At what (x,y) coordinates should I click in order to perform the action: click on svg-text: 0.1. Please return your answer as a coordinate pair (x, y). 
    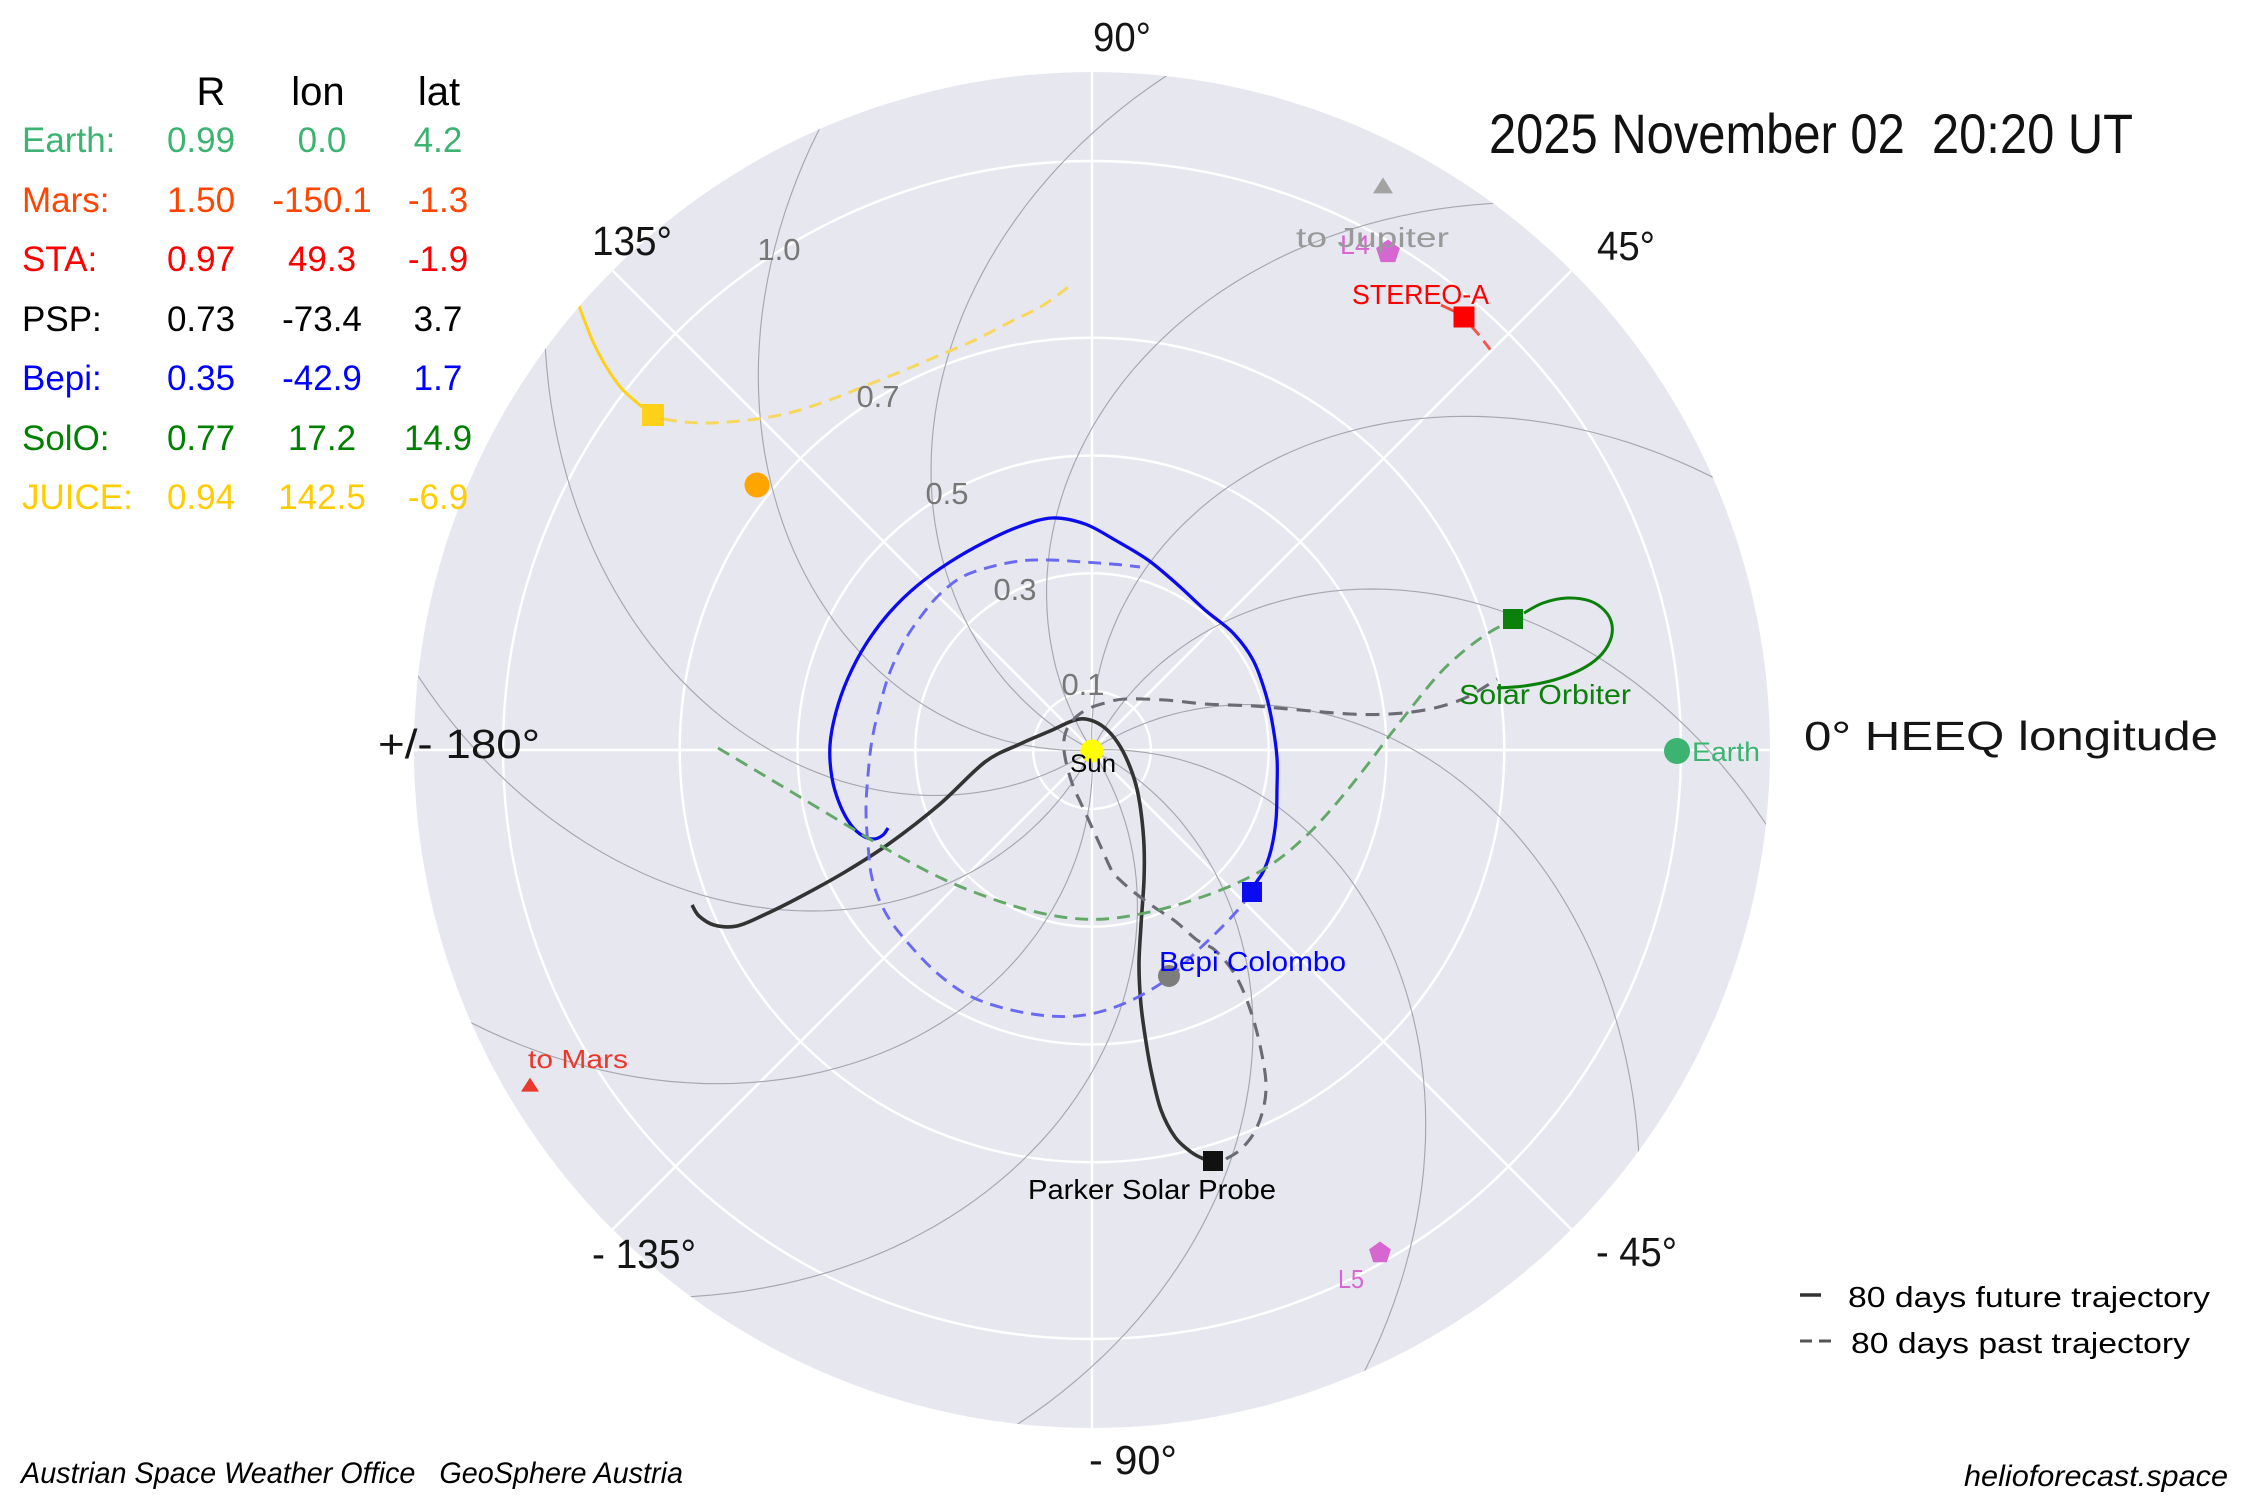
    Looking at the image, I should click on (1082, 684).